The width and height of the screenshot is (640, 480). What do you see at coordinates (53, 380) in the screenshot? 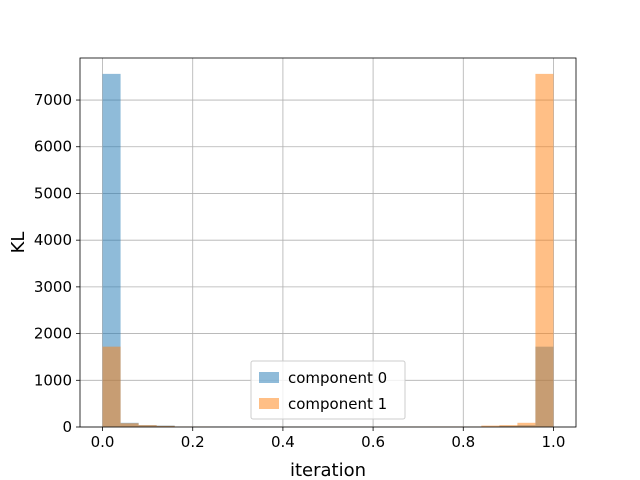
I see `y-tick-label: 1000` at bounding box center [53, 380].